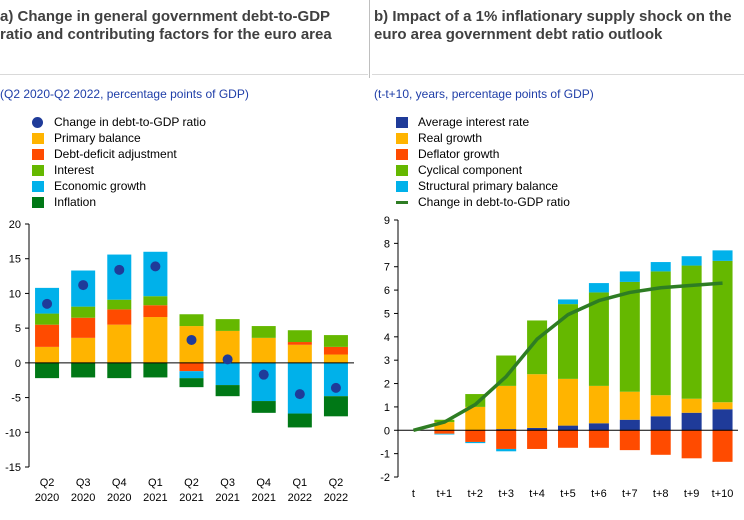 This screenshot has height=520, width=744. I want to click on panel-b-rule, so click(558, 74).